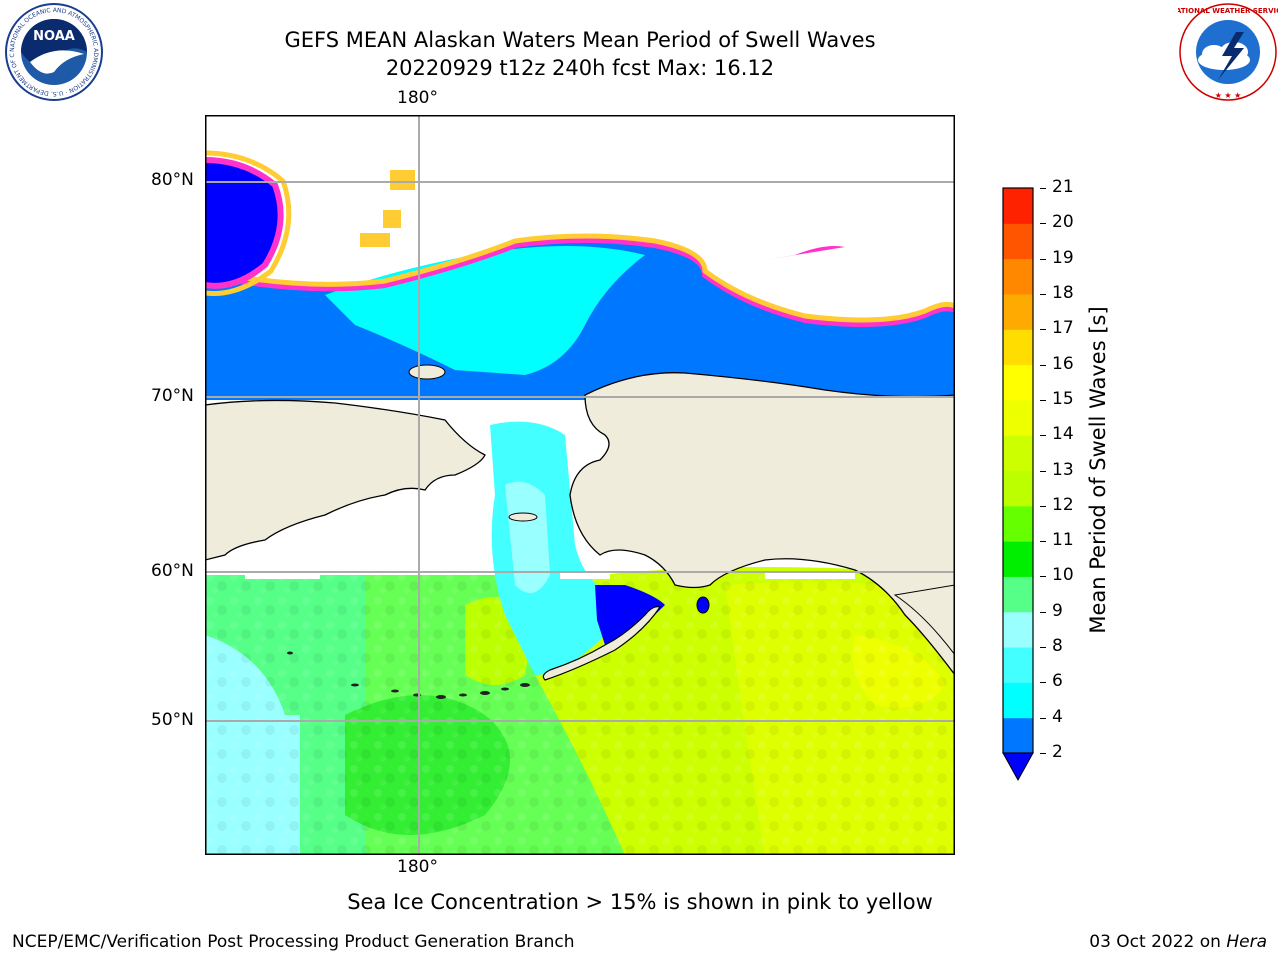 This screenshot has height=960, width=1280. I want to click on colorbar-tick-label: 12, so click(1063, 504).